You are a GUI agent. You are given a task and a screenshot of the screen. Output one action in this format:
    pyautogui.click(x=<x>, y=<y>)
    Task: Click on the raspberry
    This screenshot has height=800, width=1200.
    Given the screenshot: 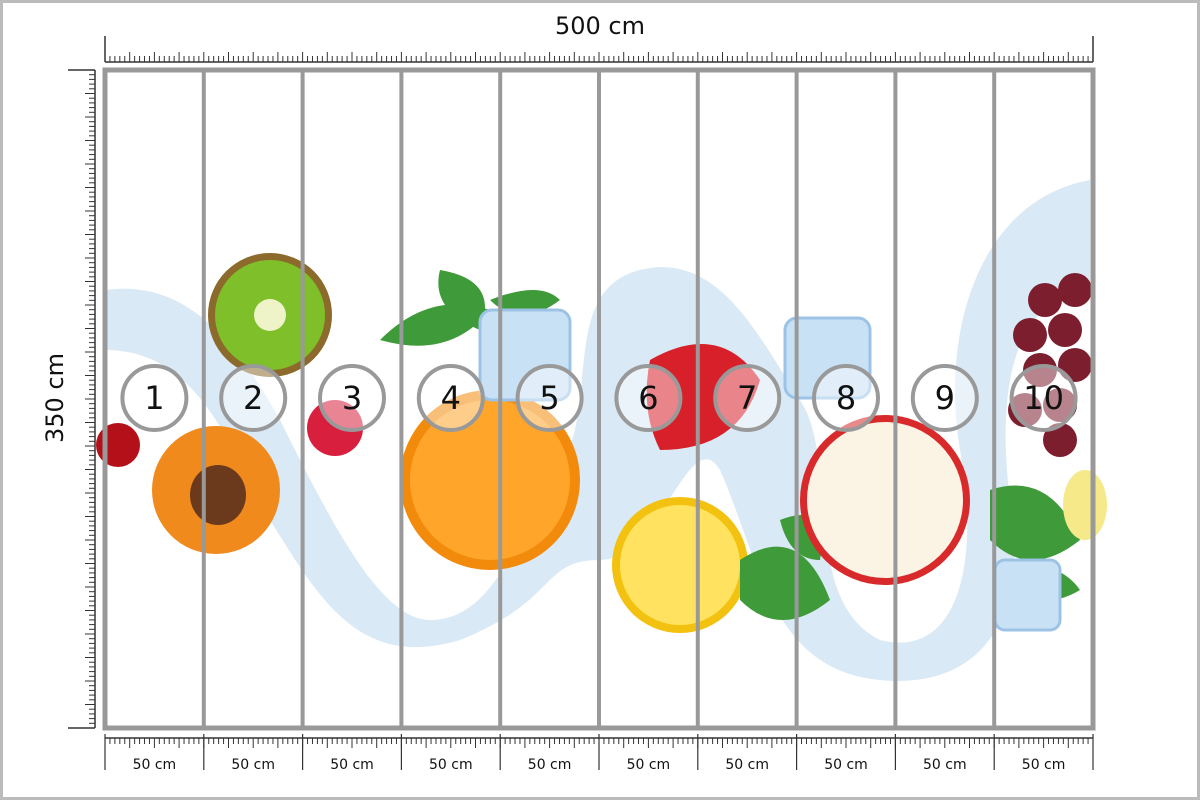 What is the action you would take?
    pyautogui.click(x=335, y=428)
    